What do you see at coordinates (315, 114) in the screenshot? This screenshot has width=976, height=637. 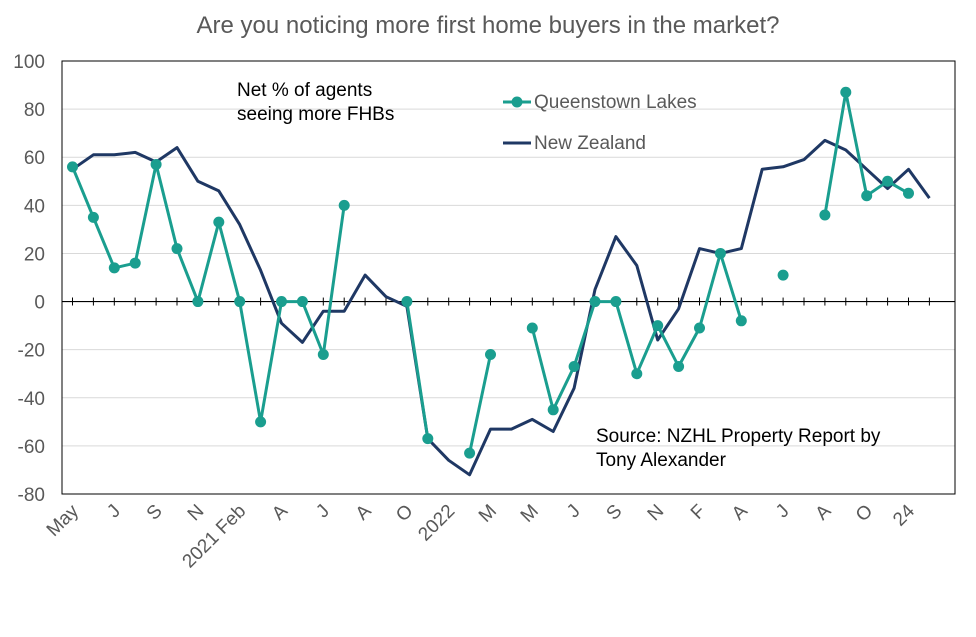 I see `annotation-net-line2: seeing more FHBs` at bounding box center [315, 114].